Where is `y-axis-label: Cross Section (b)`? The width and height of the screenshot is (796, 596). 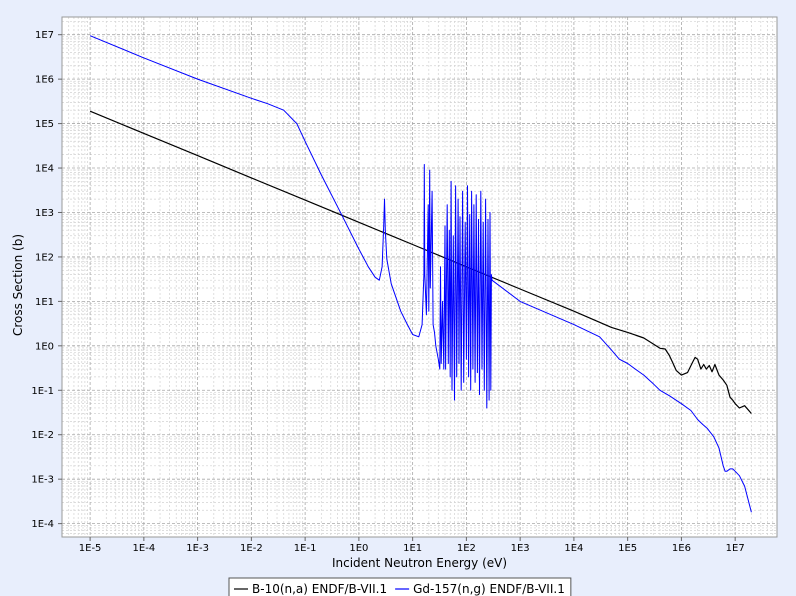
y-axis-label: Cross Section (b) is located at coordinates (18, 285).